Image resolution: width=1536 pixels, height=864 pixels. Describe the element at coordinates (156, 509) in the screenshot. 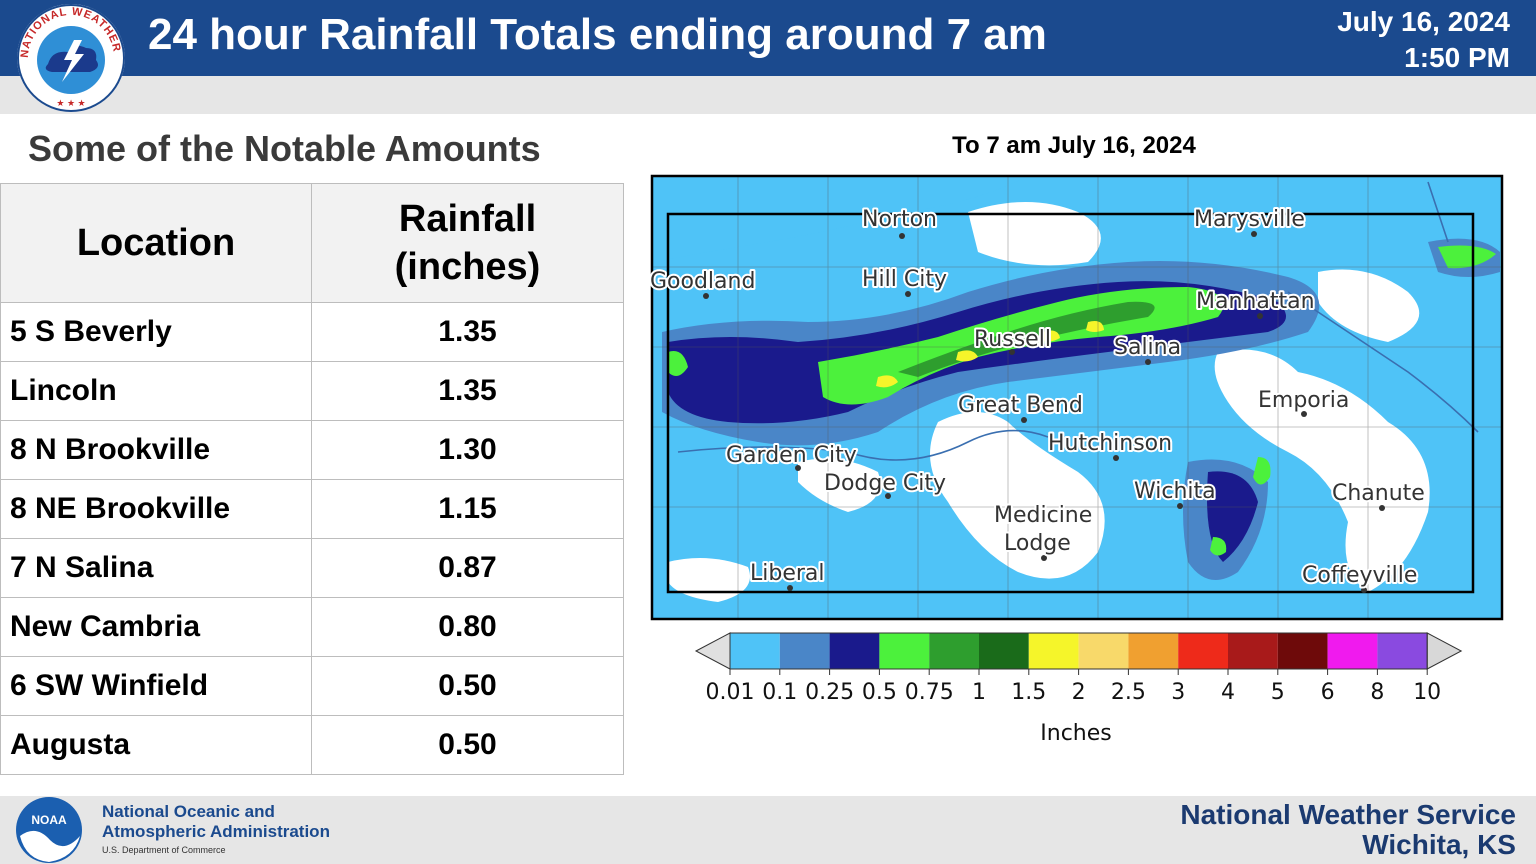

I see `cell-location: 8 NE Brookville` at that location.